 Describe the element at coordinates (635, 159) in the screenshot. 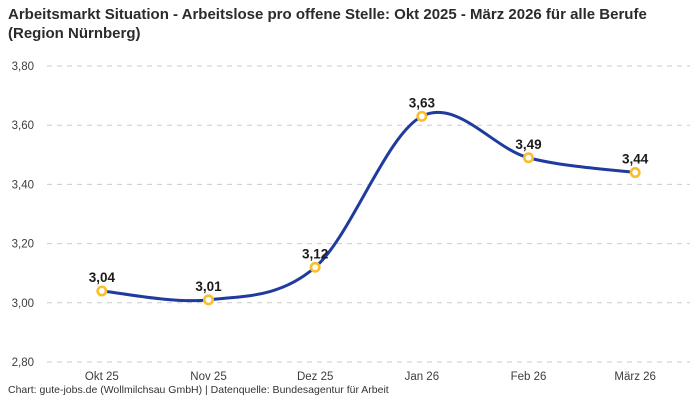

I see `data-point-label: 3,44` at that location.